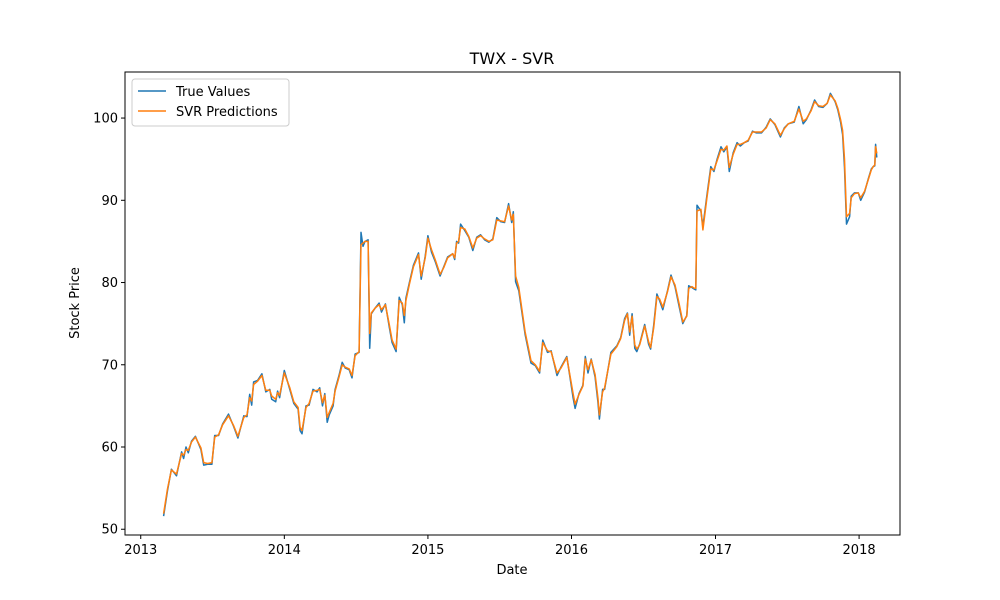 The image size is (1000, 600). What do you see at coordinates (427, 550) in the screenshot?
I see `x-tick-label: 2015` at bounding box center [427, 550].